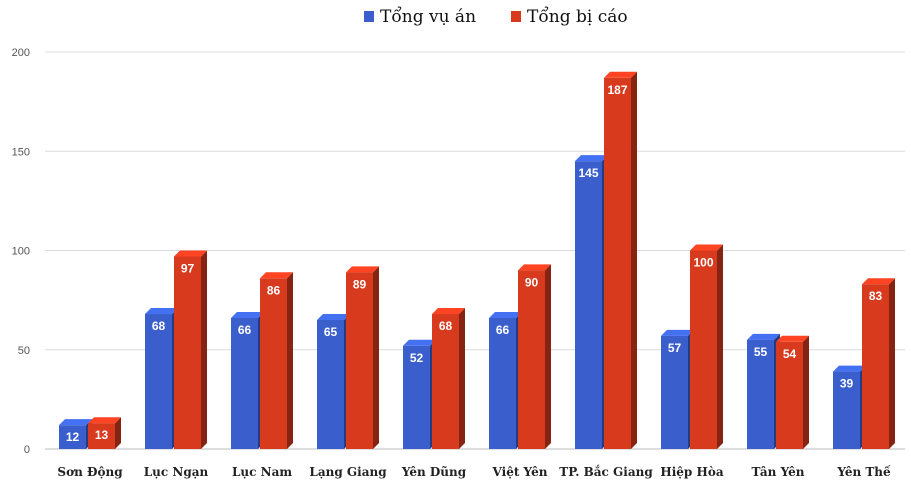  Describe the element at coordinates (176, 472) in the screenshot. I see `x-tick-label: Lục Ngạn` at that location.